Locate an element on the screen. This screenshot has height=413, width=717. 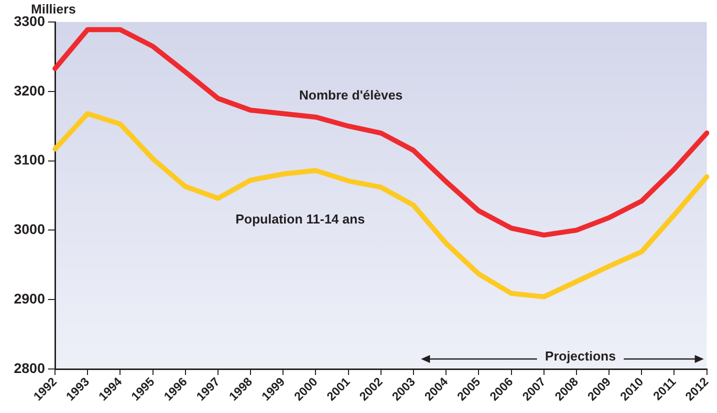
series-label: Population 11-14 ans is located at coordinates (300, 219).